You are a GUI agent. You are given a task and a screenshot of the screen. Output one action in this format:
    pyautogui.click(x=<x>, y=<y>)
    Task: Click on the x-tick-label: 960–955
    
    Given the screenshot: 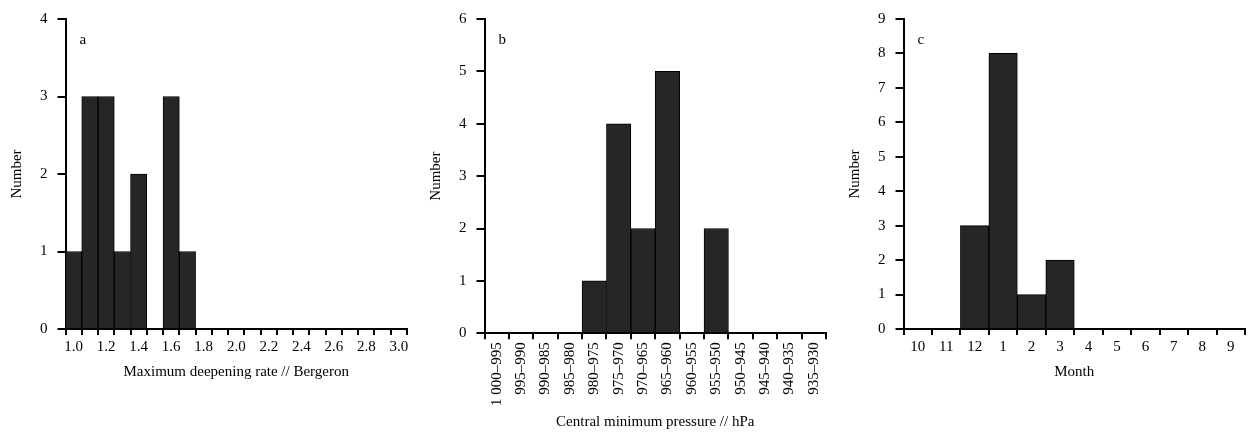 What is the action you would take?
    pyautogui.click(x=690, y=368)
    